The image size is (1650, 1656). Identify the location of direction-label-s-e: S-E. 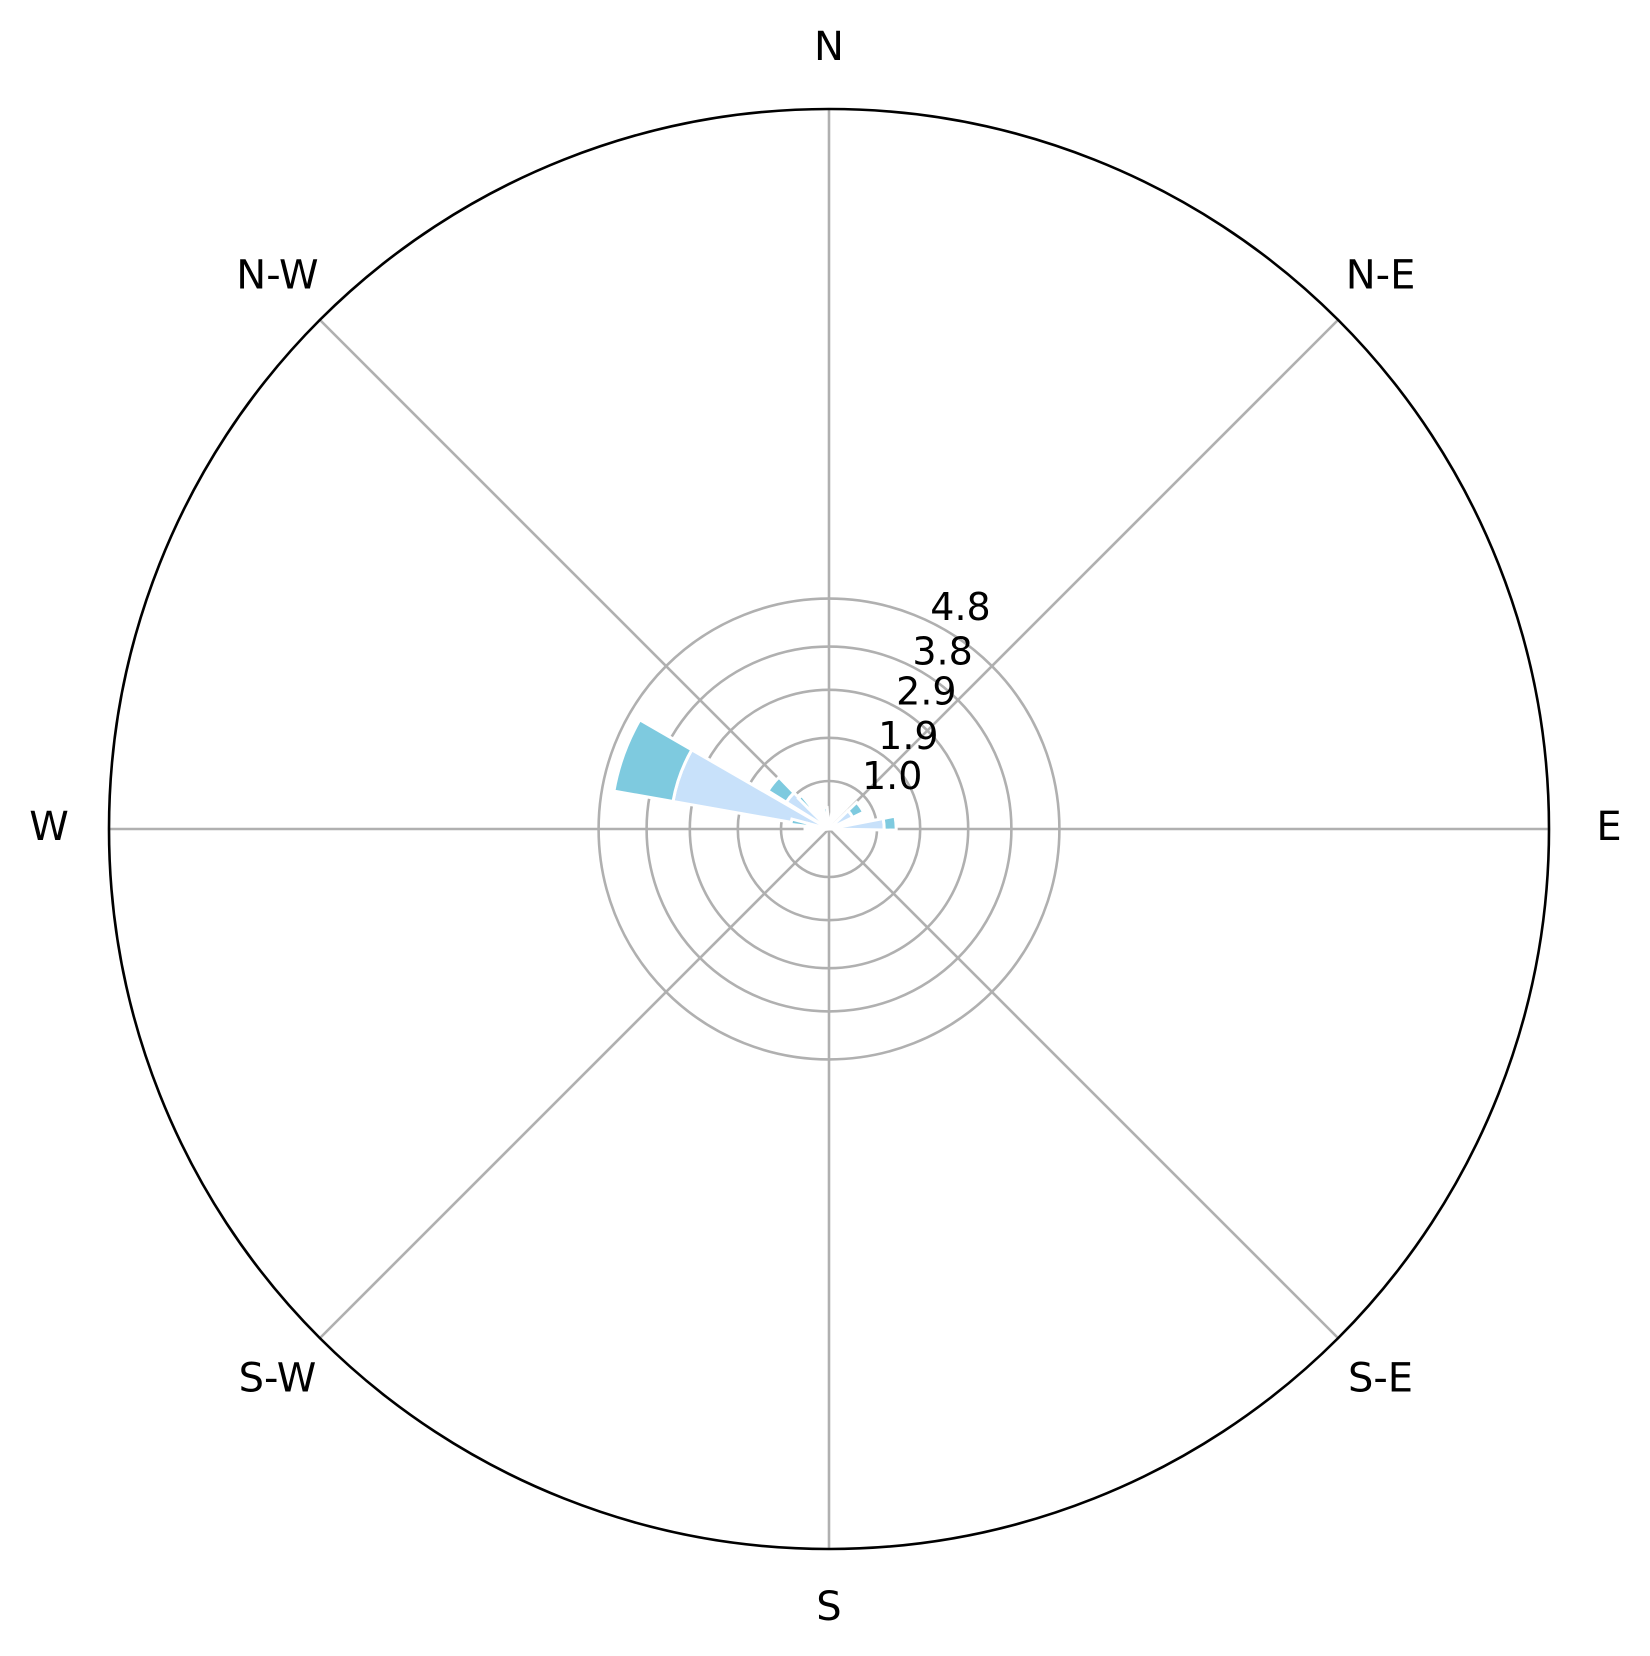
(1380, 1379).